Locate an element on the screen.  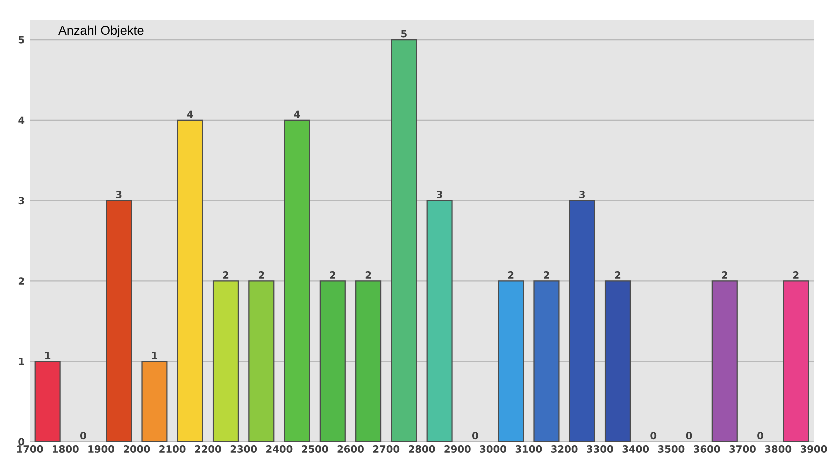
y-tick-label: 2 is located at coordinates (21, 281).